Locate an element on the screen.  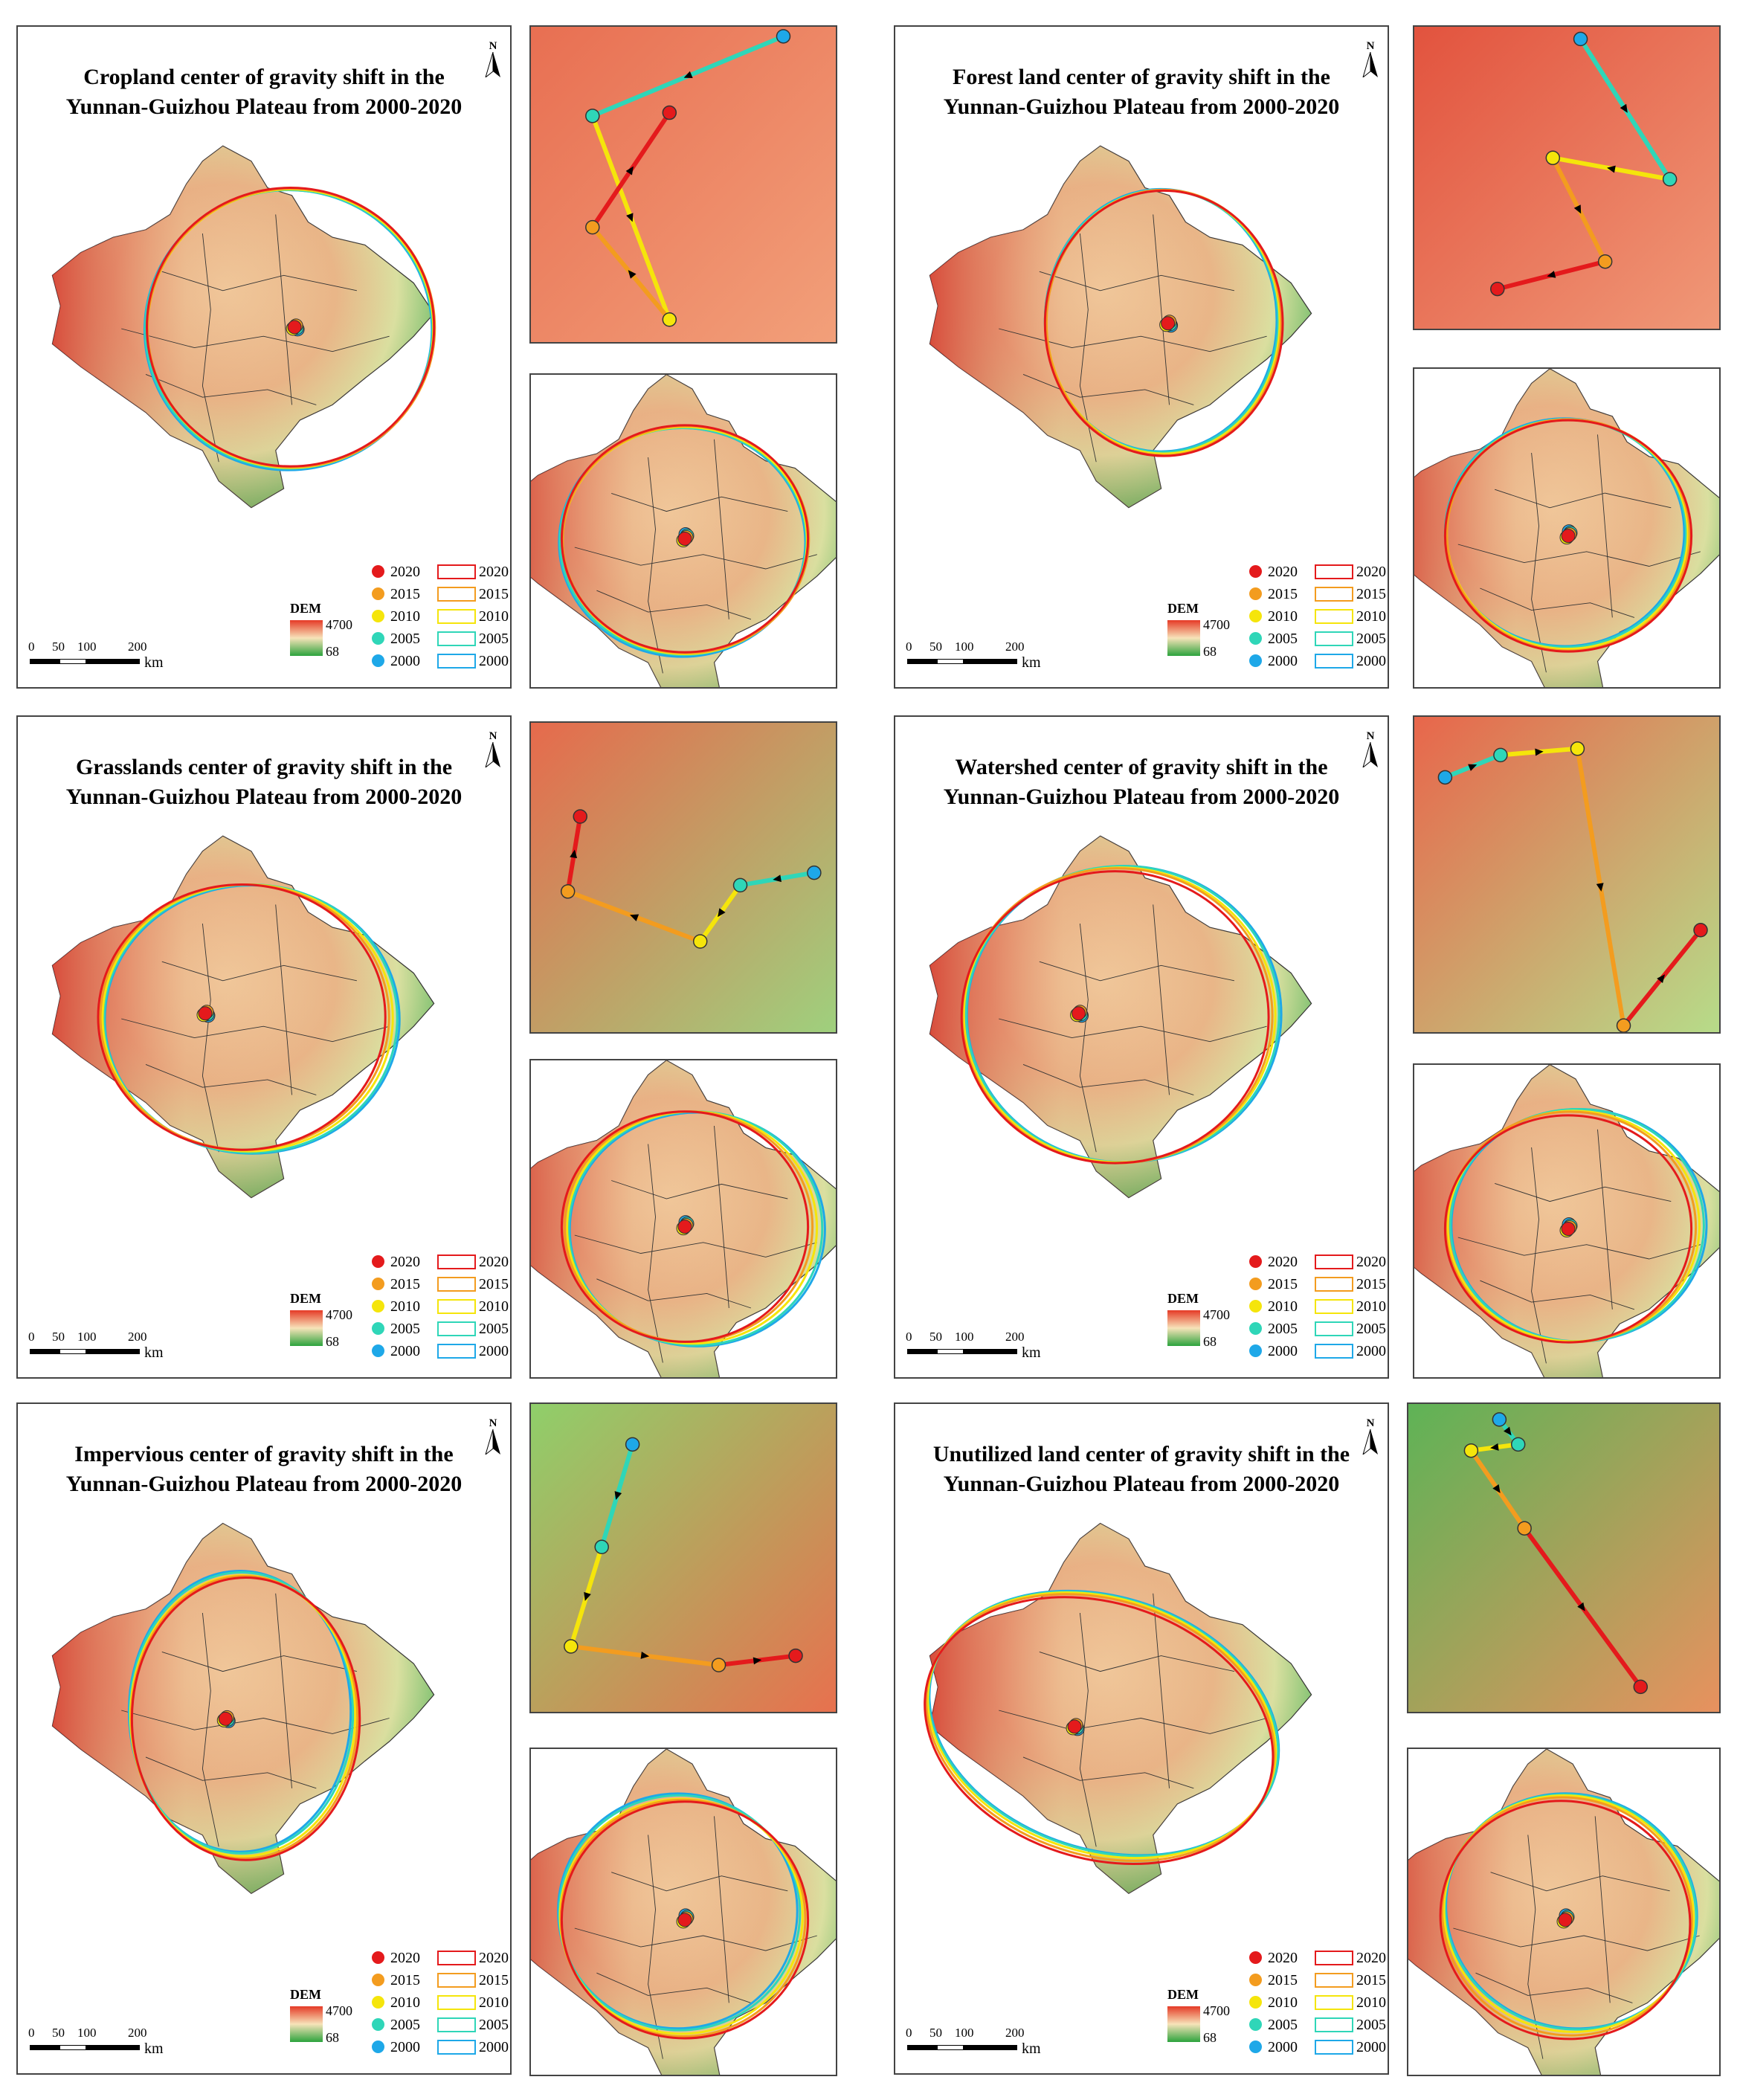
legend-point-2020: 2020 is located at coordinates (1273, 1958).